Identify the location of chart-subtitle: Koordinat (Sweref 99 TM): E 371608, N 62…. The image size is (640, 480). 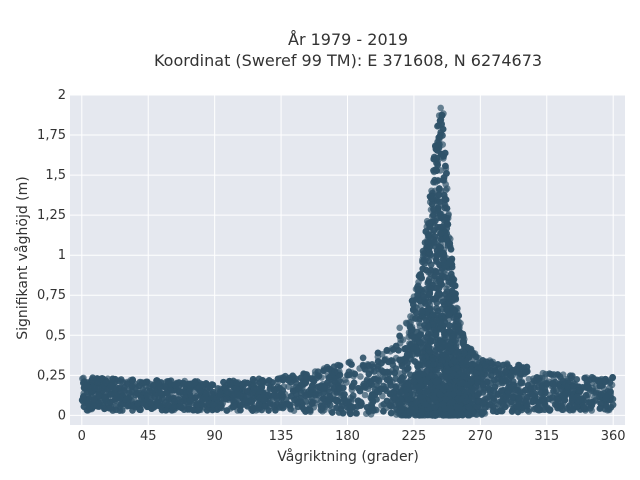
(348, 60).